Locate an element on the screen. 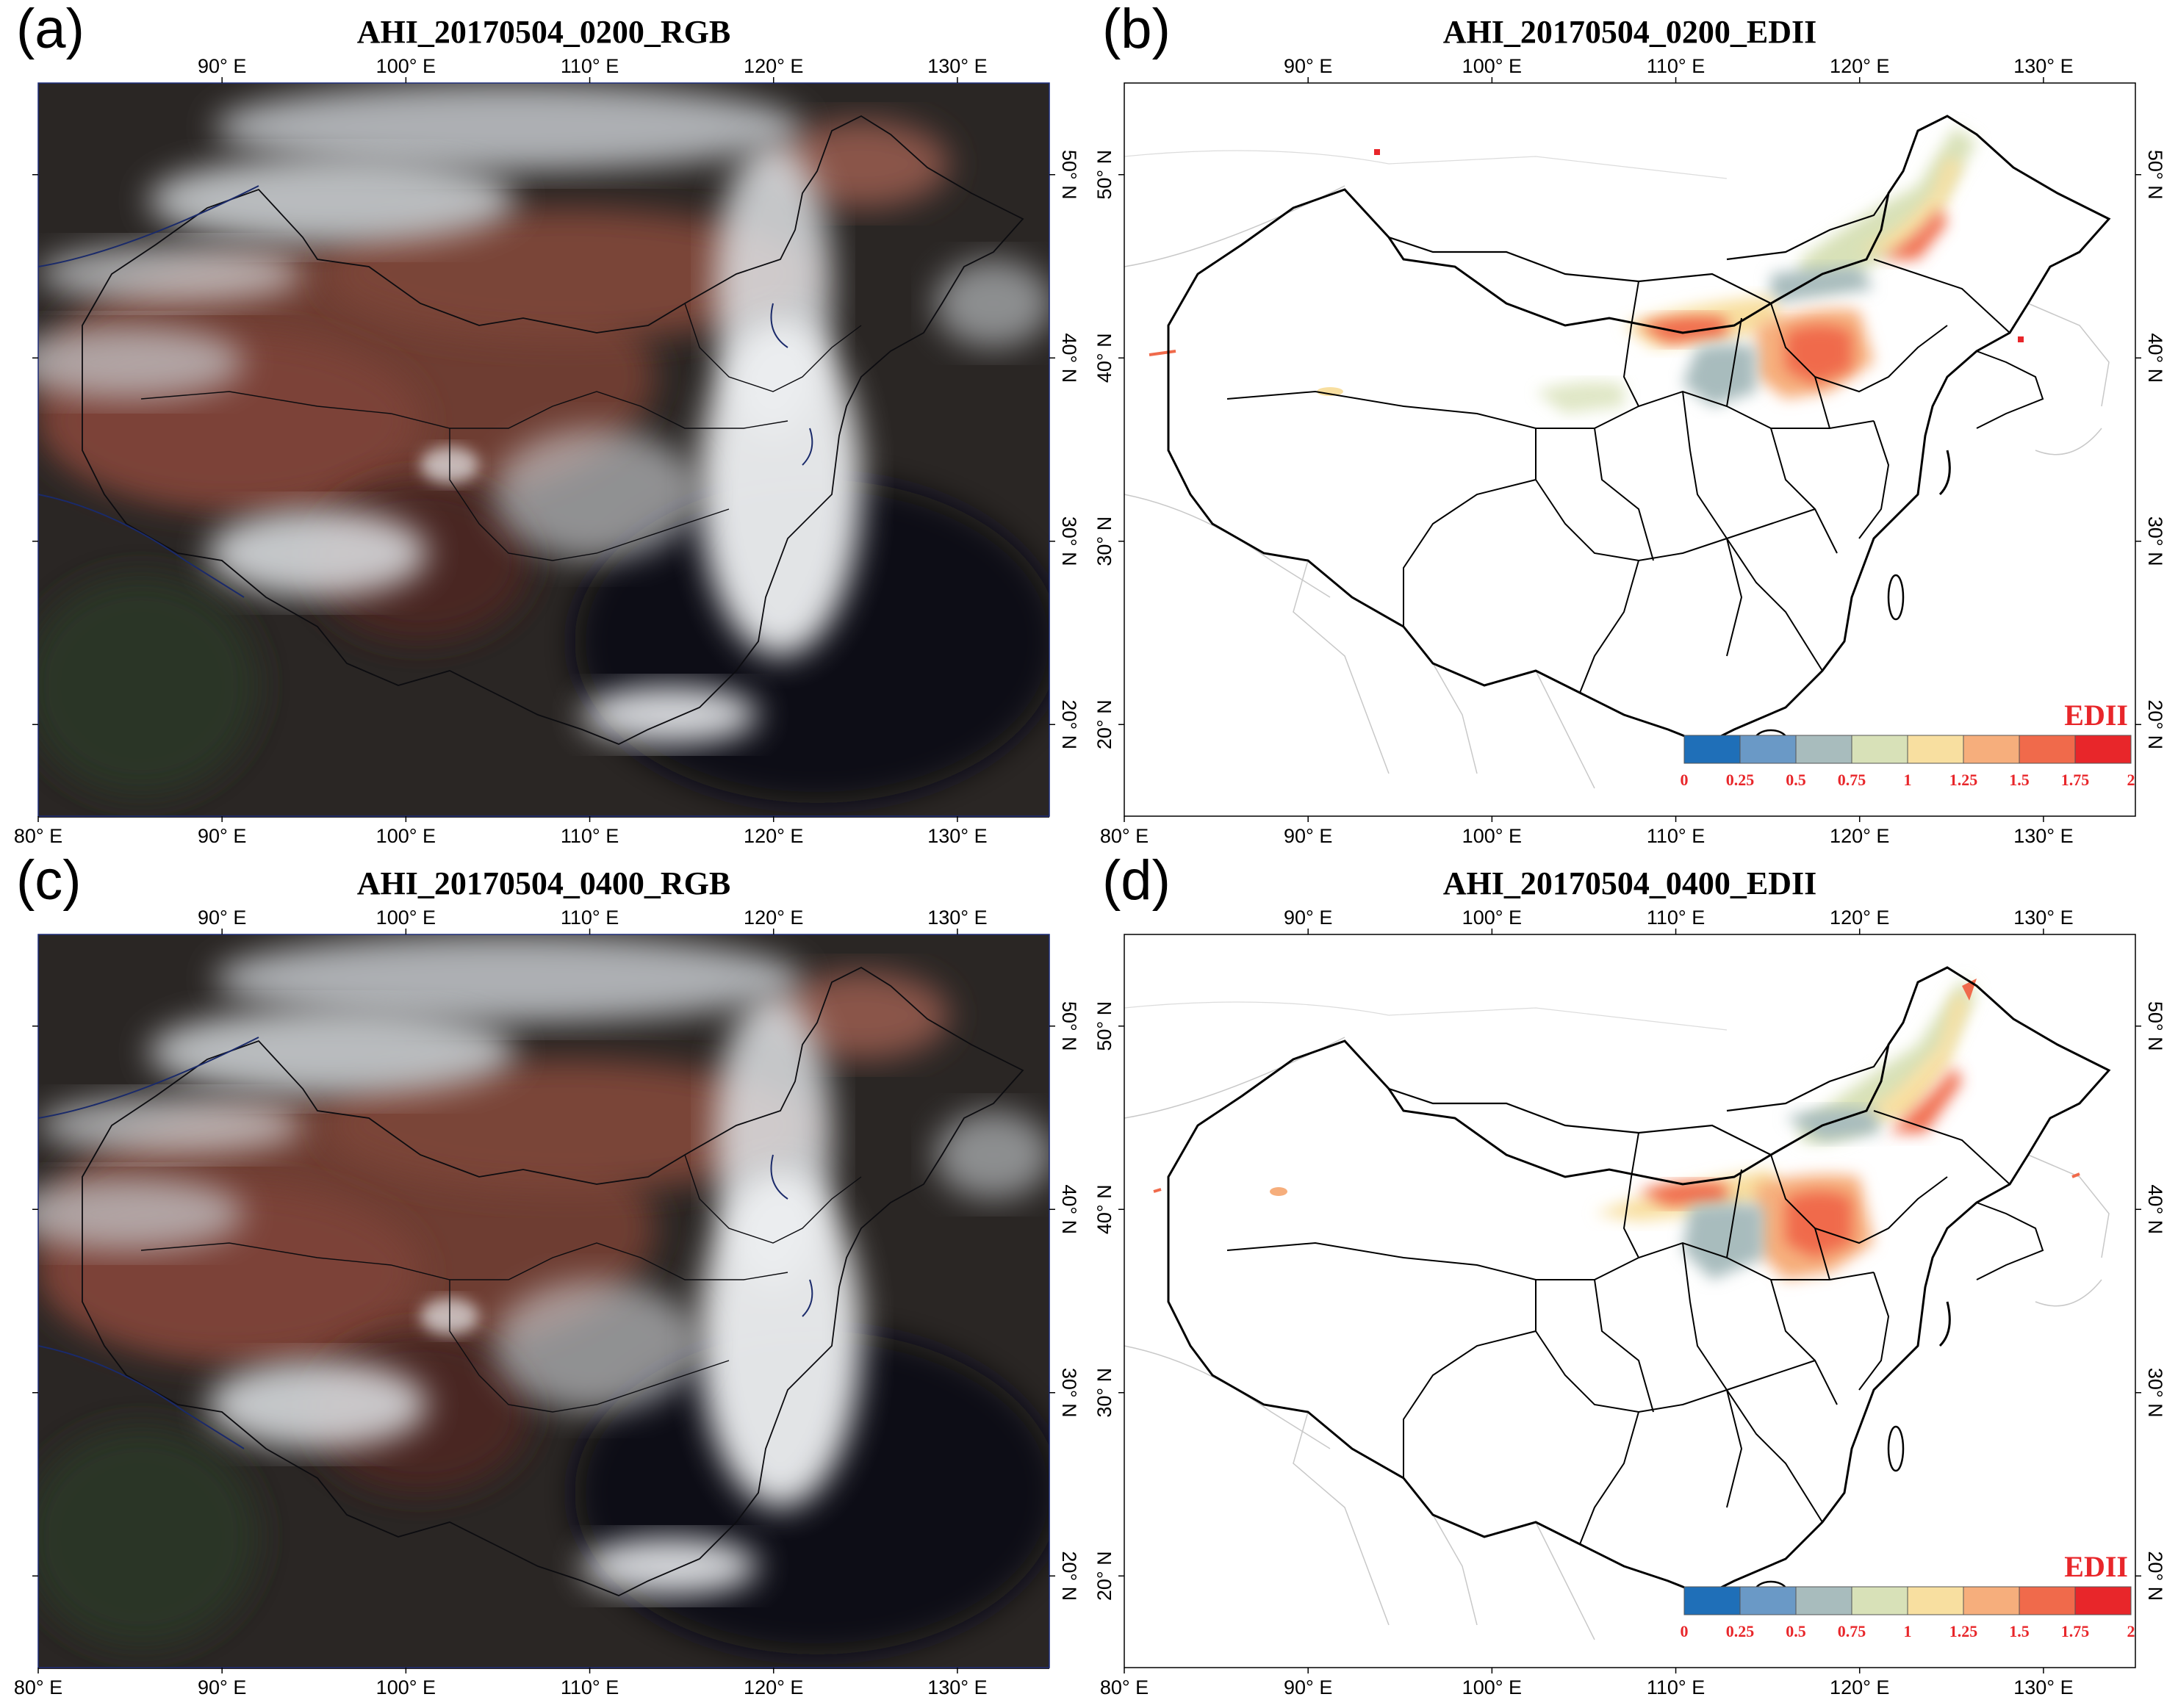 This screenshot has width=2178, height=1708. colorbar-label: 1.75 is located at coordinates (2075, 1631).